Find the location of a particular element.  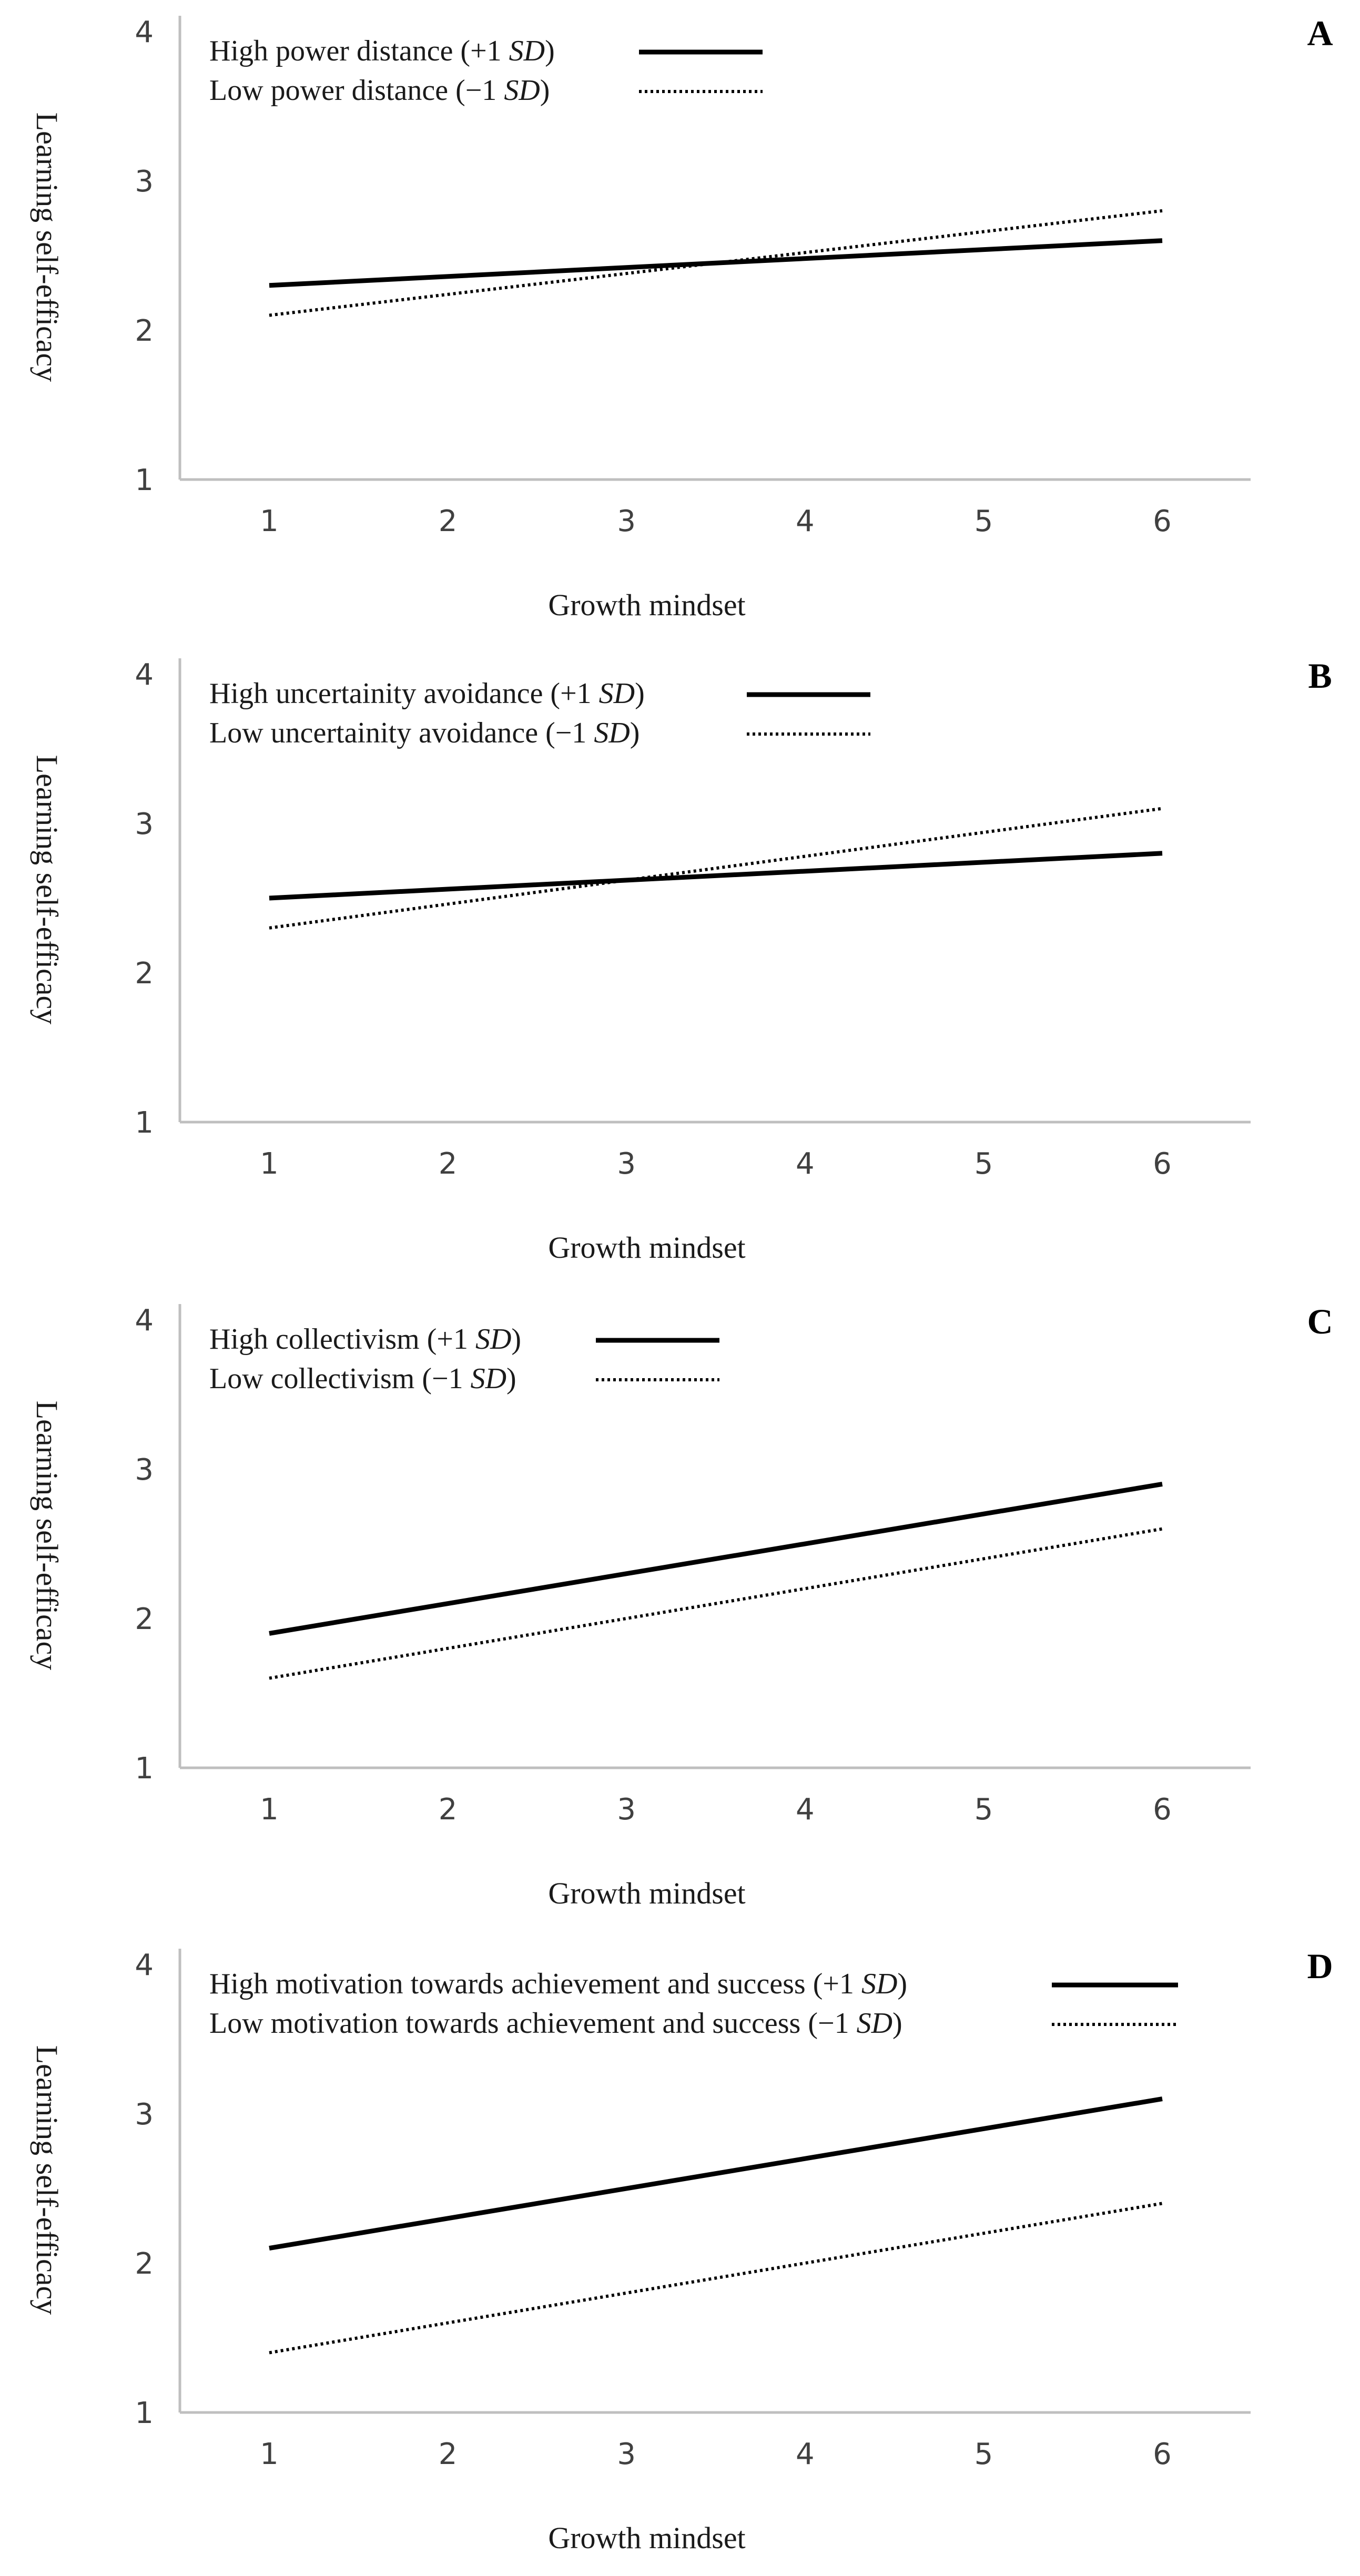

legend-entry: Low collectivism (−1 SD) is located at coordinates (464, 1378).